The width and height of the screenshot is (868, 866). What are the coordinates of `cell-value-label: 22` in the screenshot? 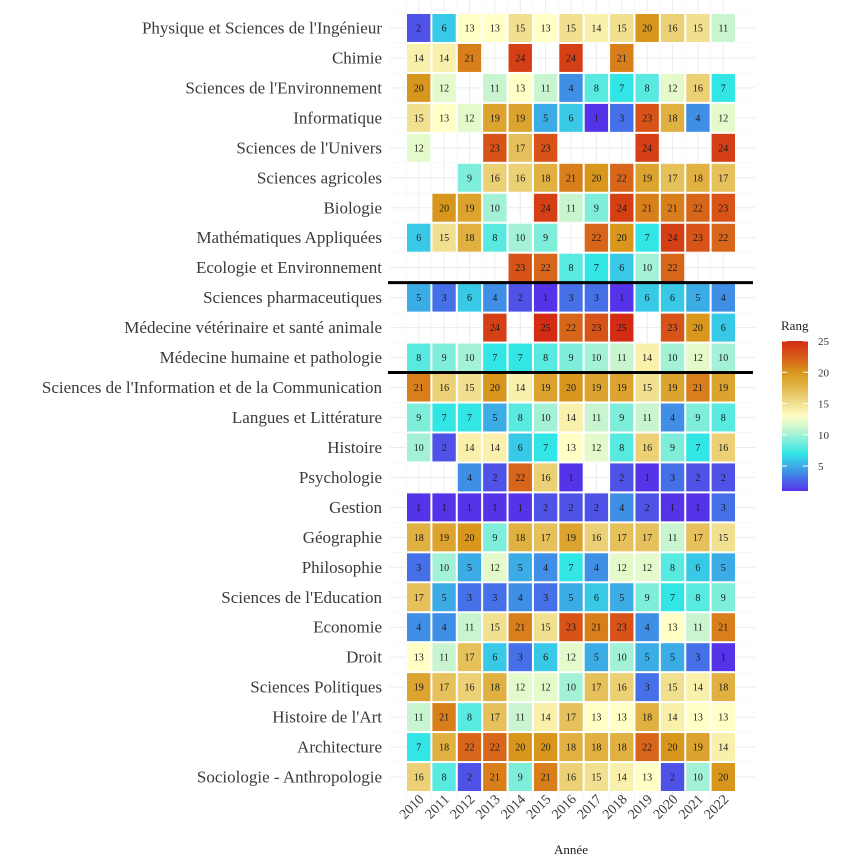 It's located at (469, 748).